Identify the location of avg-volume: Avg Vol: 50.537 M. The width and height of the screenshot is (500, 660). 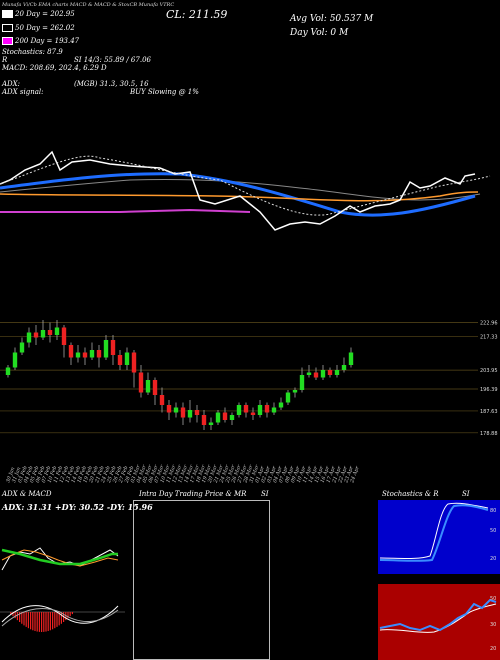
(332, 19).